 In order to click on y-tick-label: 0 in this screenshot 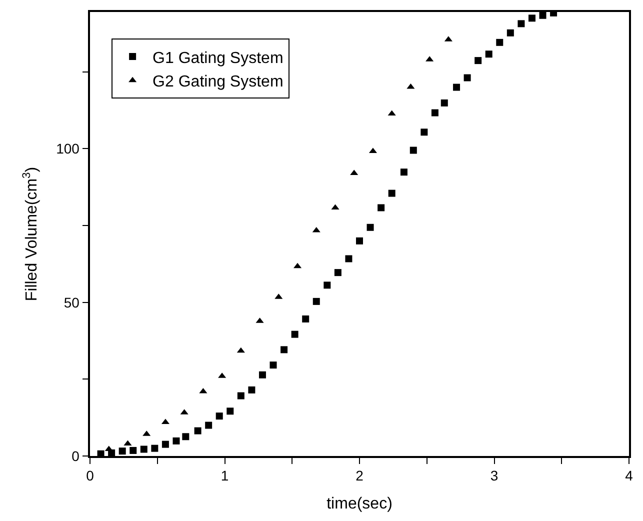, I will do `click(76, 456)`.